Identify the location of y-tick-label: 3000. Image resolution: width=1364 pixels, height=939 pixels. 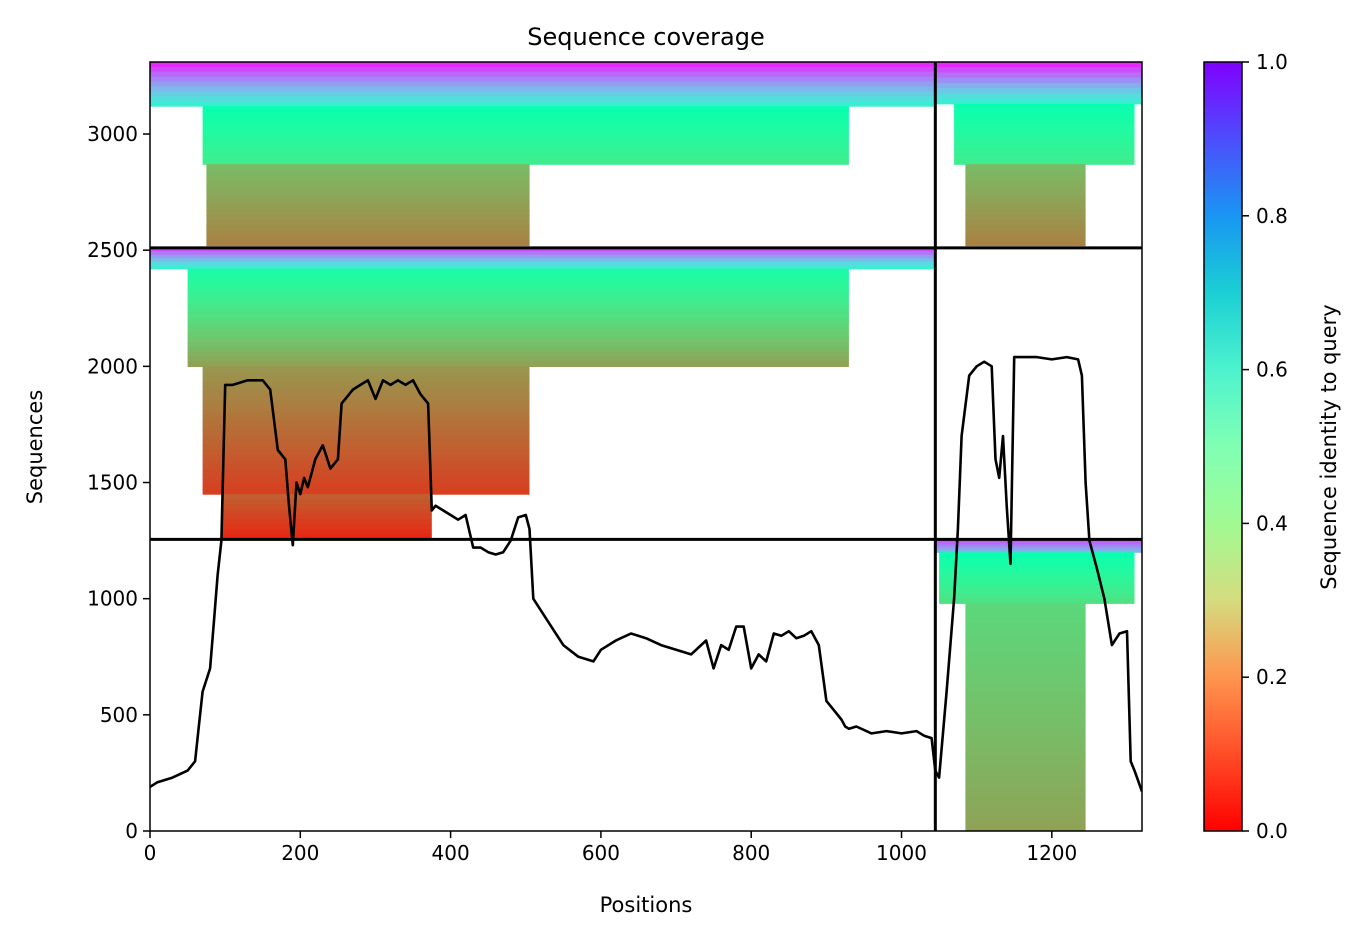
(112, 134).